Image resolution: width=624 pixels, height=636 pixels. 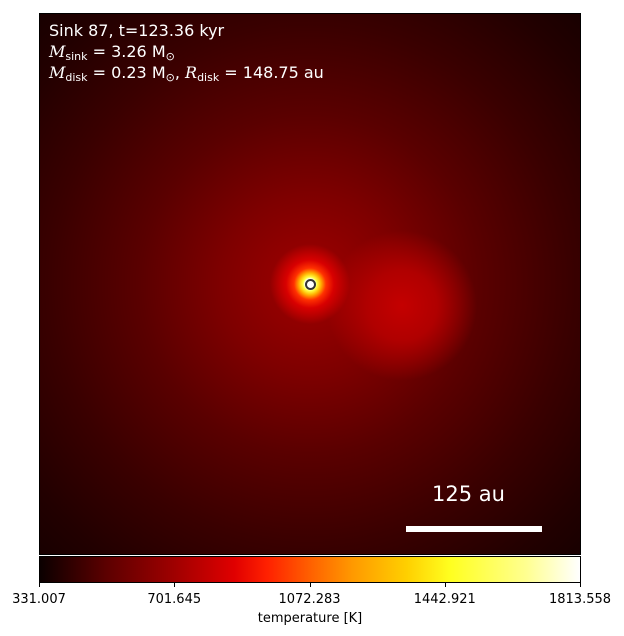 What do you see at coordinates (170, 56) in the screenshot?
I see `m-sink-unit-subscript: ⊙` at bounding box center [170, 56].